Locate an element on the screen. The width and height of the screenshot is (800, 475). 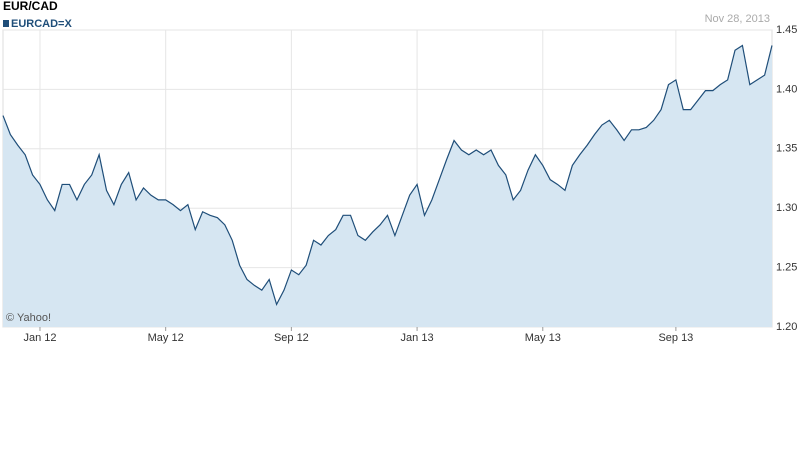
y-tick-label: 1.40 is located at coordinates (786, 89).